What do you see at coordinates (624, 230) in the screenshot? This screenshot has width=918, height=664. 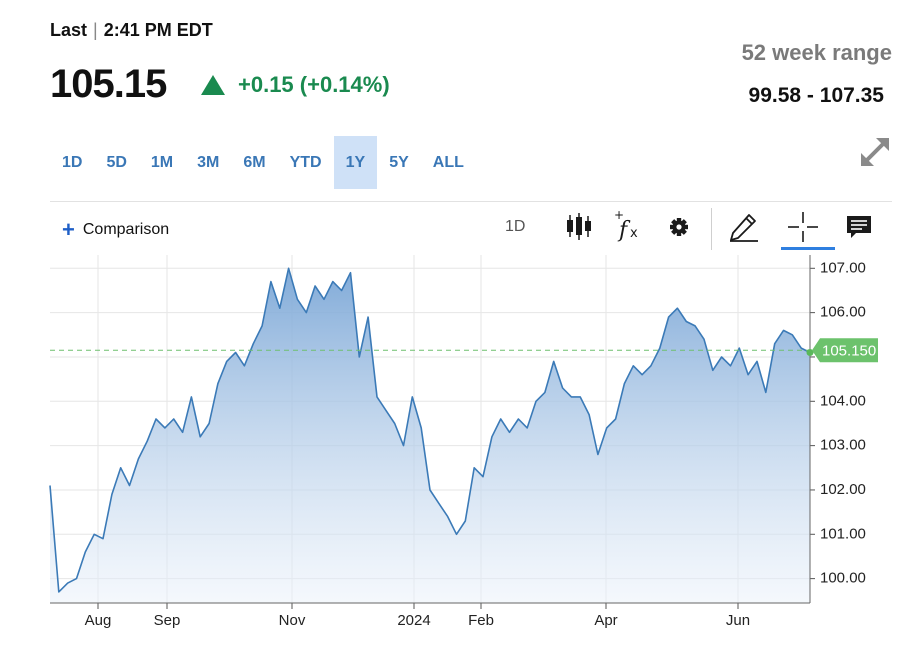 I see `svg-text: f` at bounding box center [624, 230].